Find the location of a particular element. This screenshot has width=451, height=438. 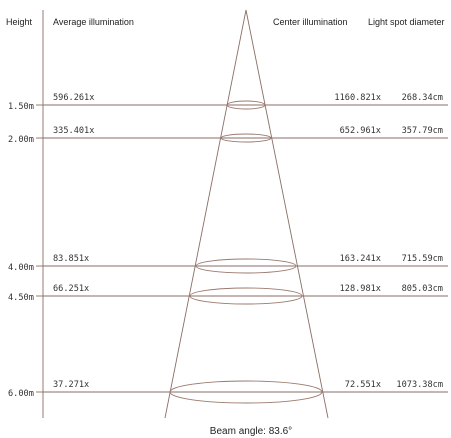

header-average-illumination: Average illumination is located at coordinates (93, 22).